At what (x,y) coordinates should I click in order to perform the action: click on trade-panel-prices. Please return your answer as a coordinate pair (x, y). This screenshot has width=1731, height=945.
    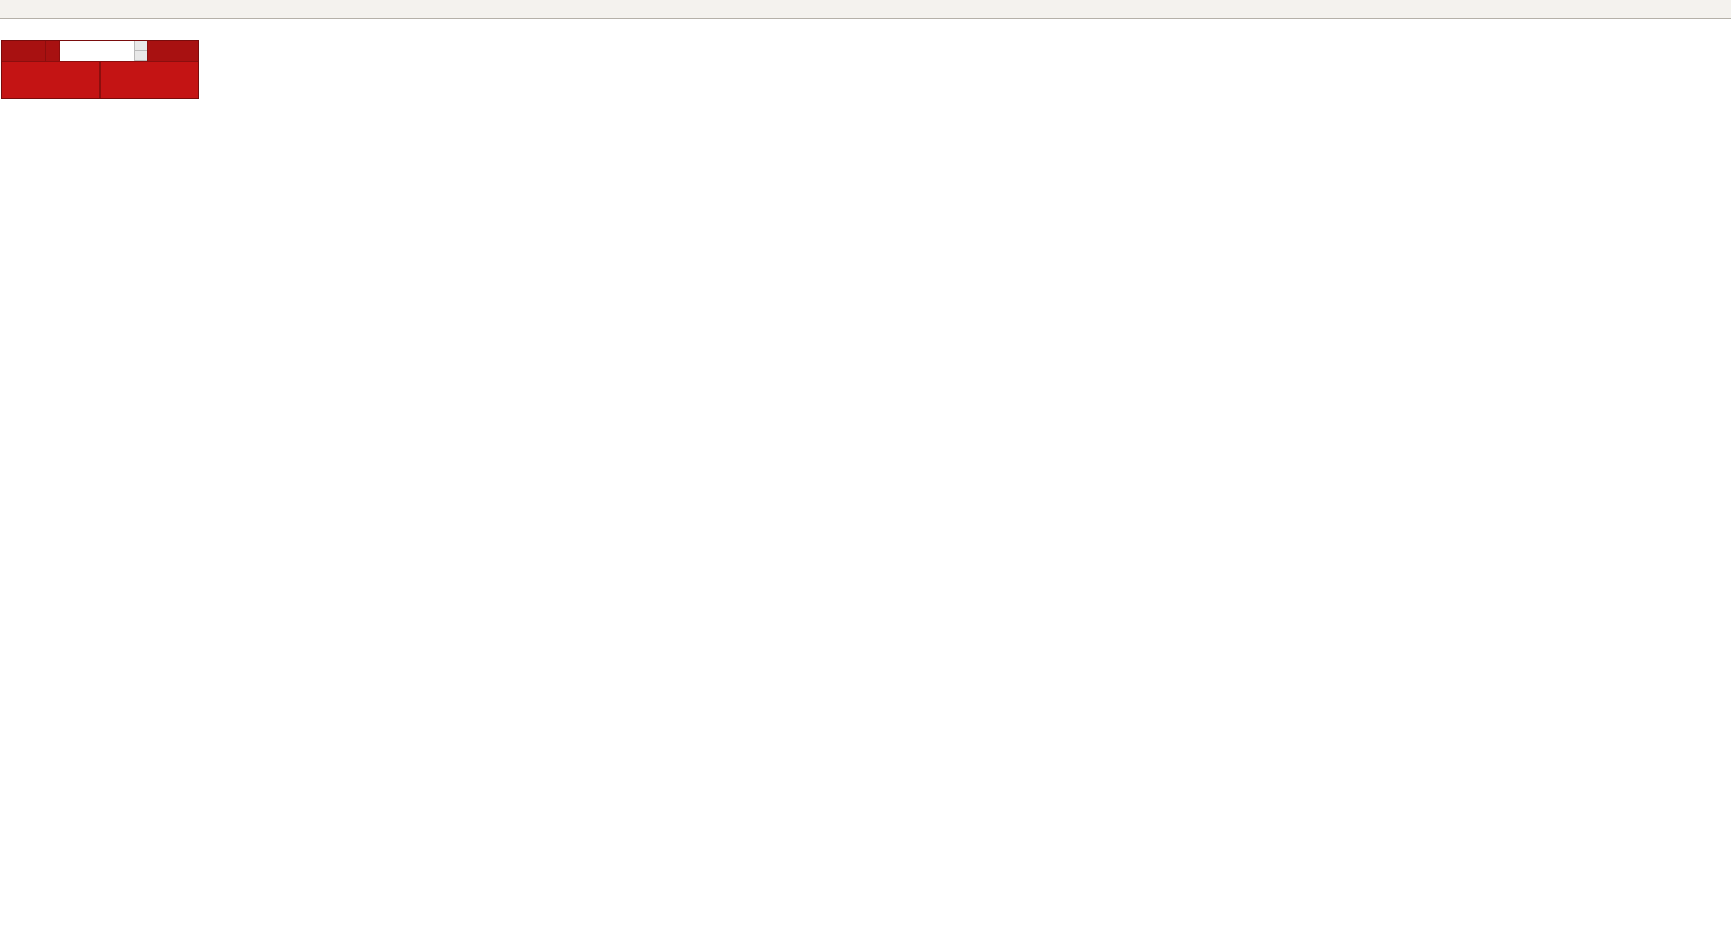
    Looking at the image, I should click on (100, 80).